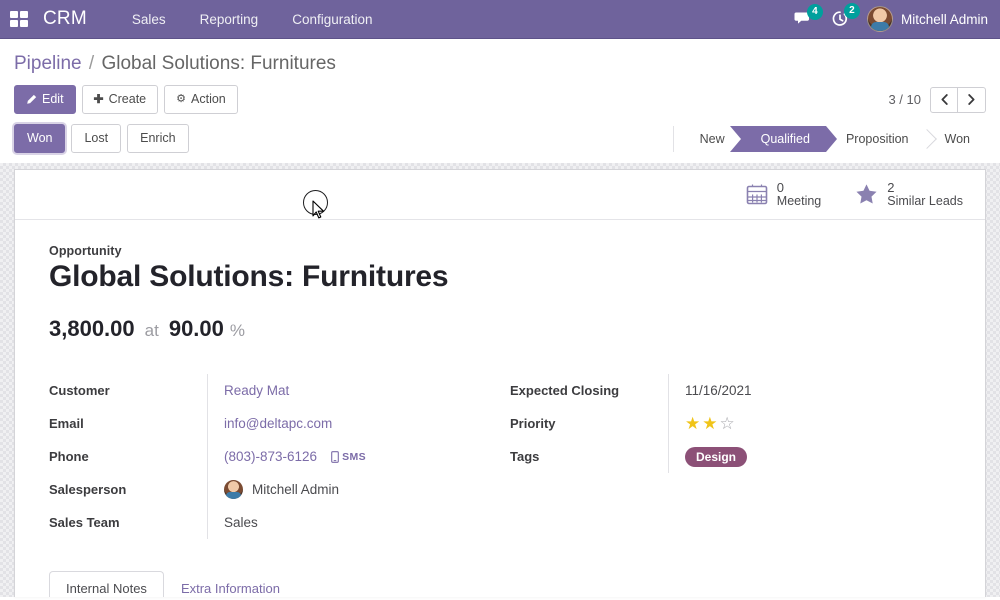 The width and height of the screenshot is (1000, 600). I want to click on mark-lost-button: Lost, so click(96, 138).